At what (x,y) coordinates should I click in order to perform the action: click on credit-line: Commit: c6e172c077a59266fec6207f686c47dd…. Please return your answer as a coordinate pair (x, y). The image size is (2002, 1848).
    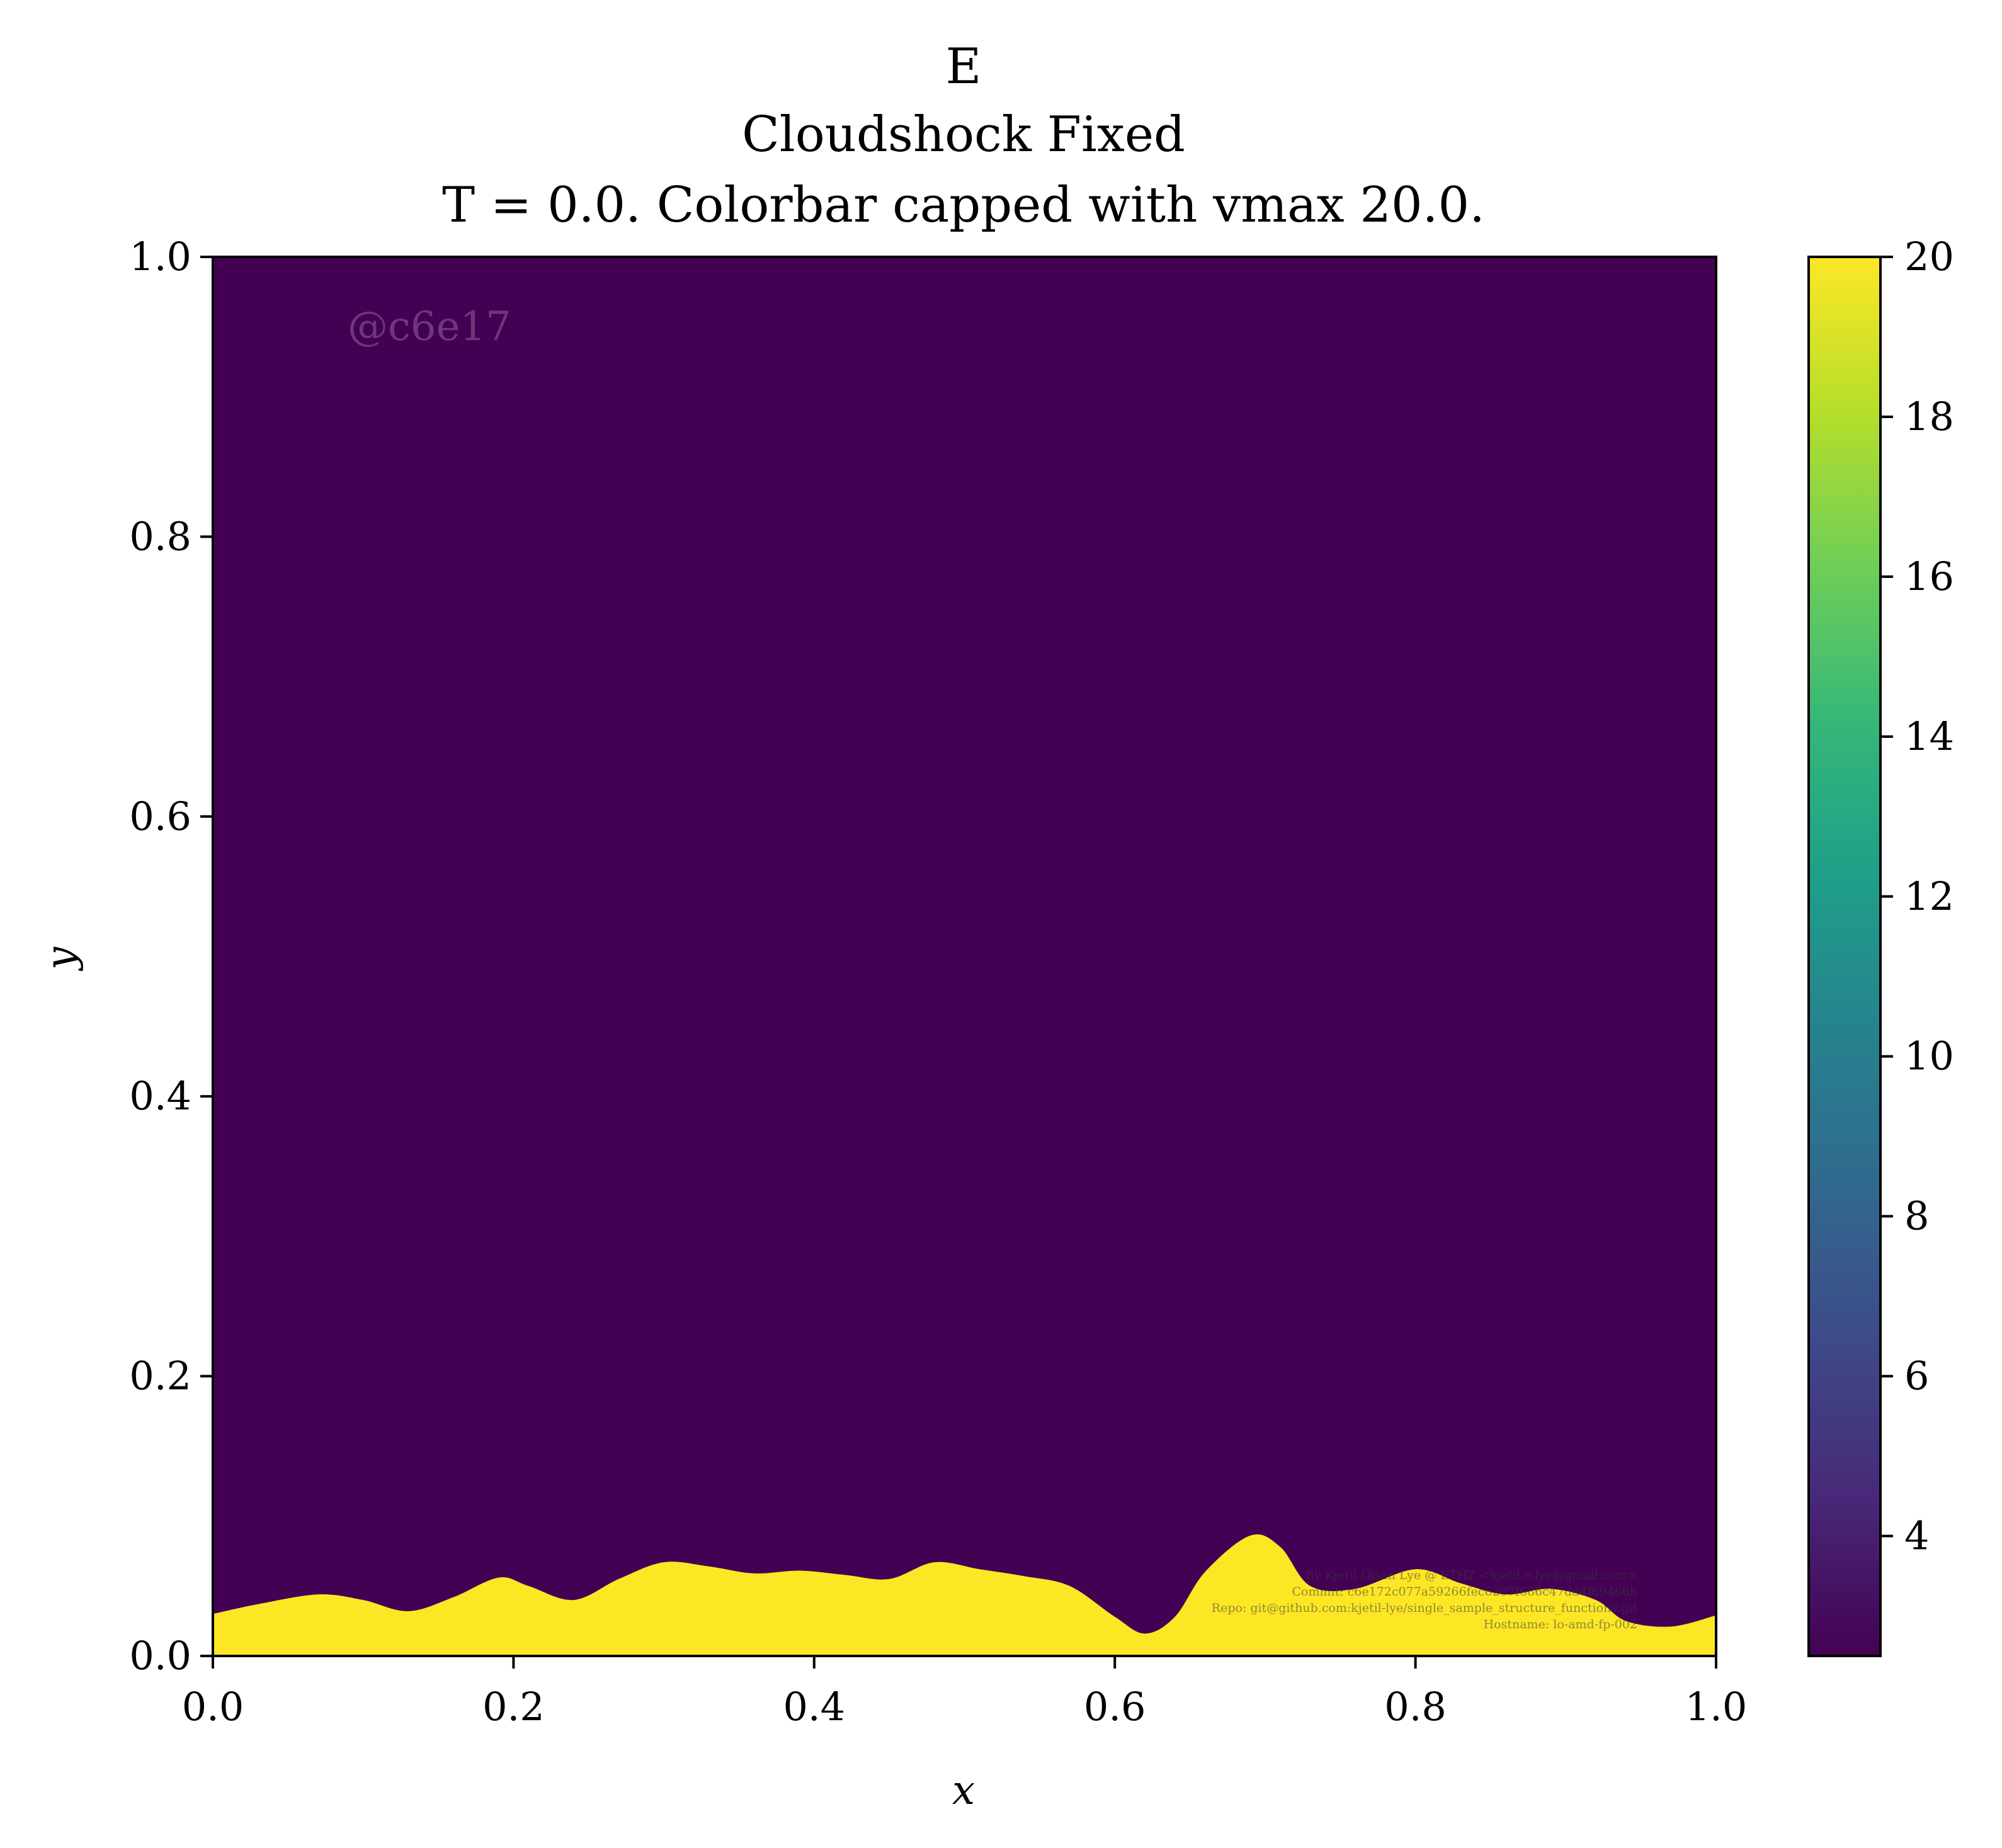
    Looking at the image, I should click on (1464, 1592).